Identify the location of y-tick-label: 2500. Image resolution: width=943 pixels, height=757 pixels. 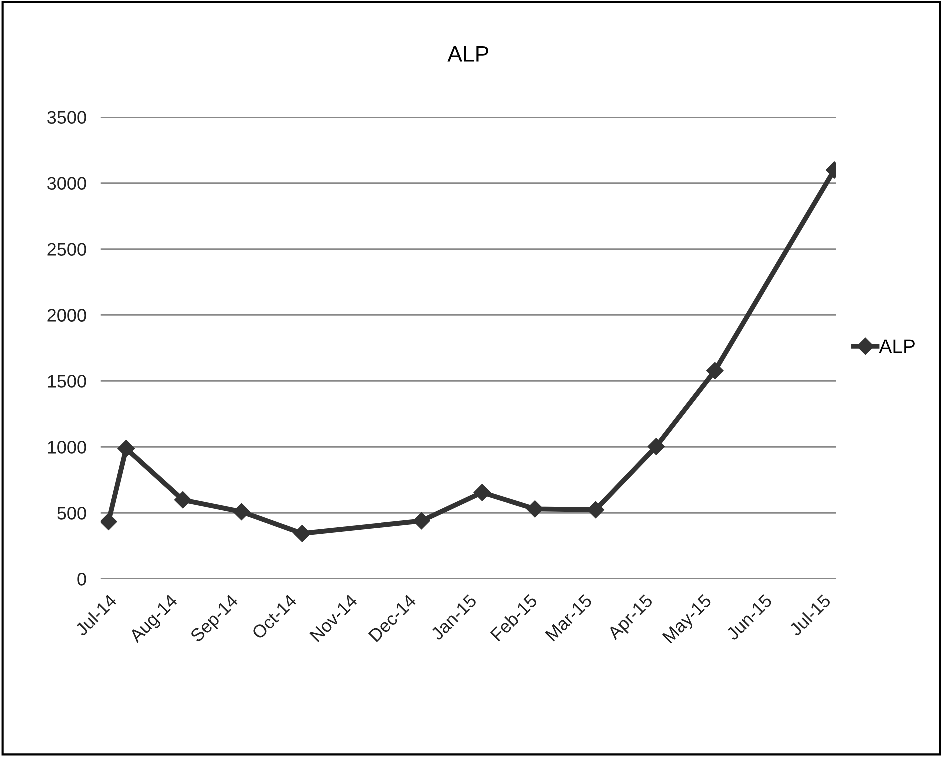
(67, 249).